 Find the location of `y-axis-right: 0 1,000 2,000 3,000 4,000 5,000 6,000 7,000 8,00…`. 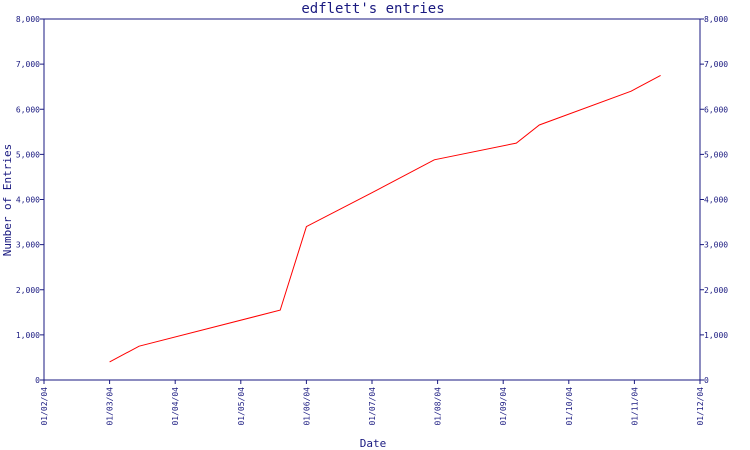

y-axis-right: 0 1,000 2,000 3,000 4,000 5,000 6,000 7,000 8,00… is located at coordinates (714, 200).